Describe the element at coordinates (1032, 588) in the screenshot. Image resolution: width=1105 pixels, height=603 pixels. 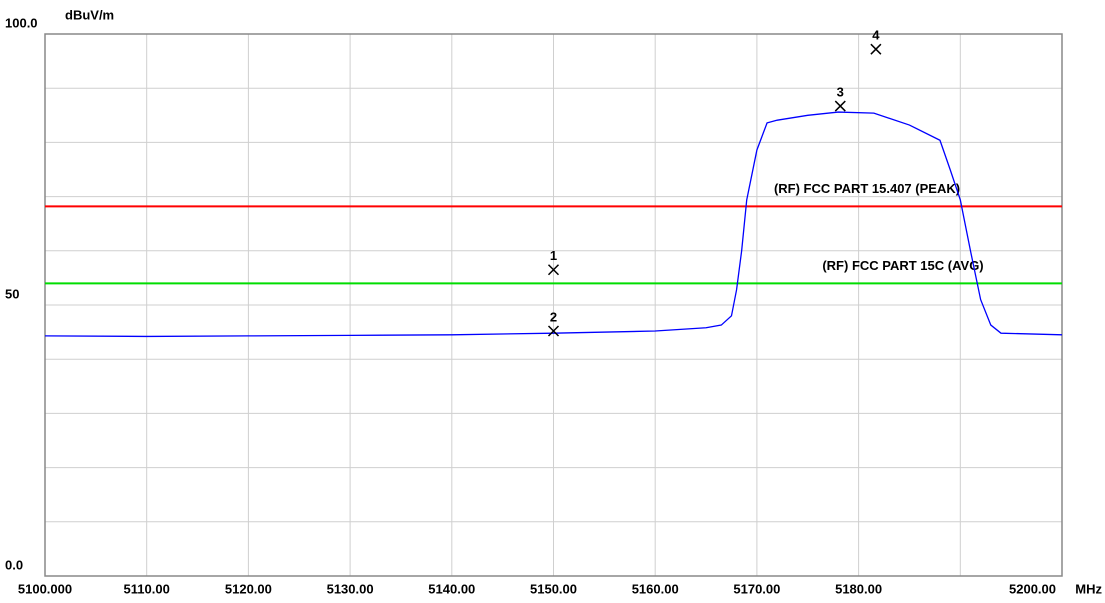
I see `x-tick-label: 5200.00` at that location.